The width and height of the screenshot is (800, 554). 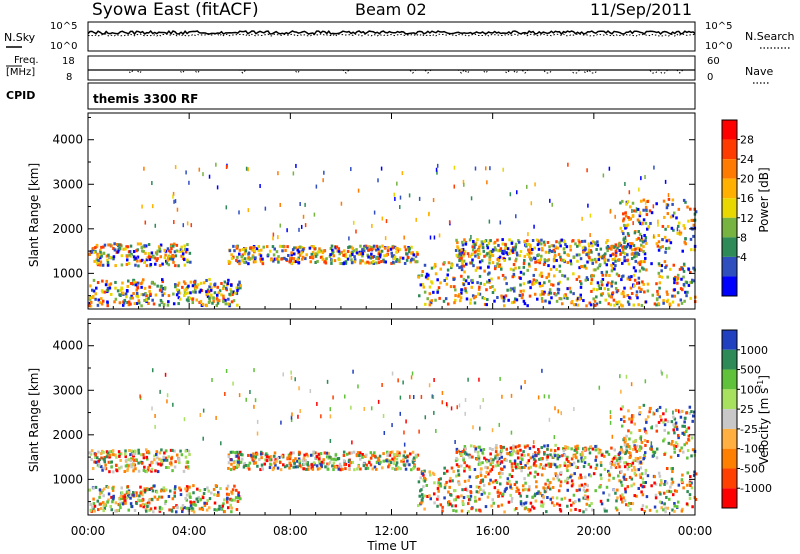 I want to click on cpid-label: CPID, so click(x=20, y=95).